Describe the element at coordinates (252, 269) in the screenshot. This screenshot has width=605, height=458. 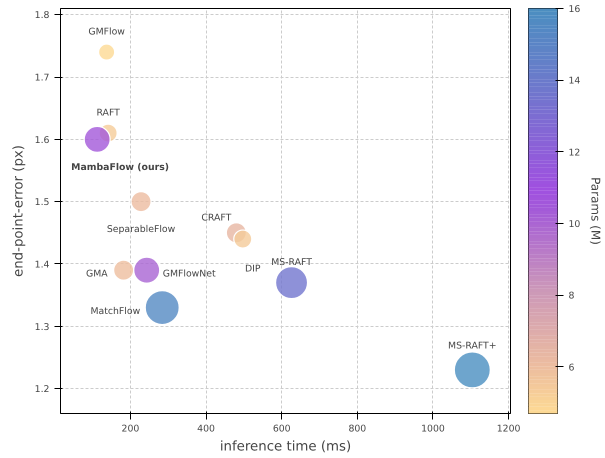
I see `annotation: DIP` at that location.